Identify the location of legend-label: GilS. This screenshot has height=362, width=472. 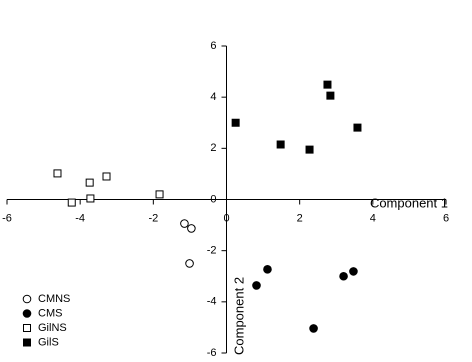
(48, 342).